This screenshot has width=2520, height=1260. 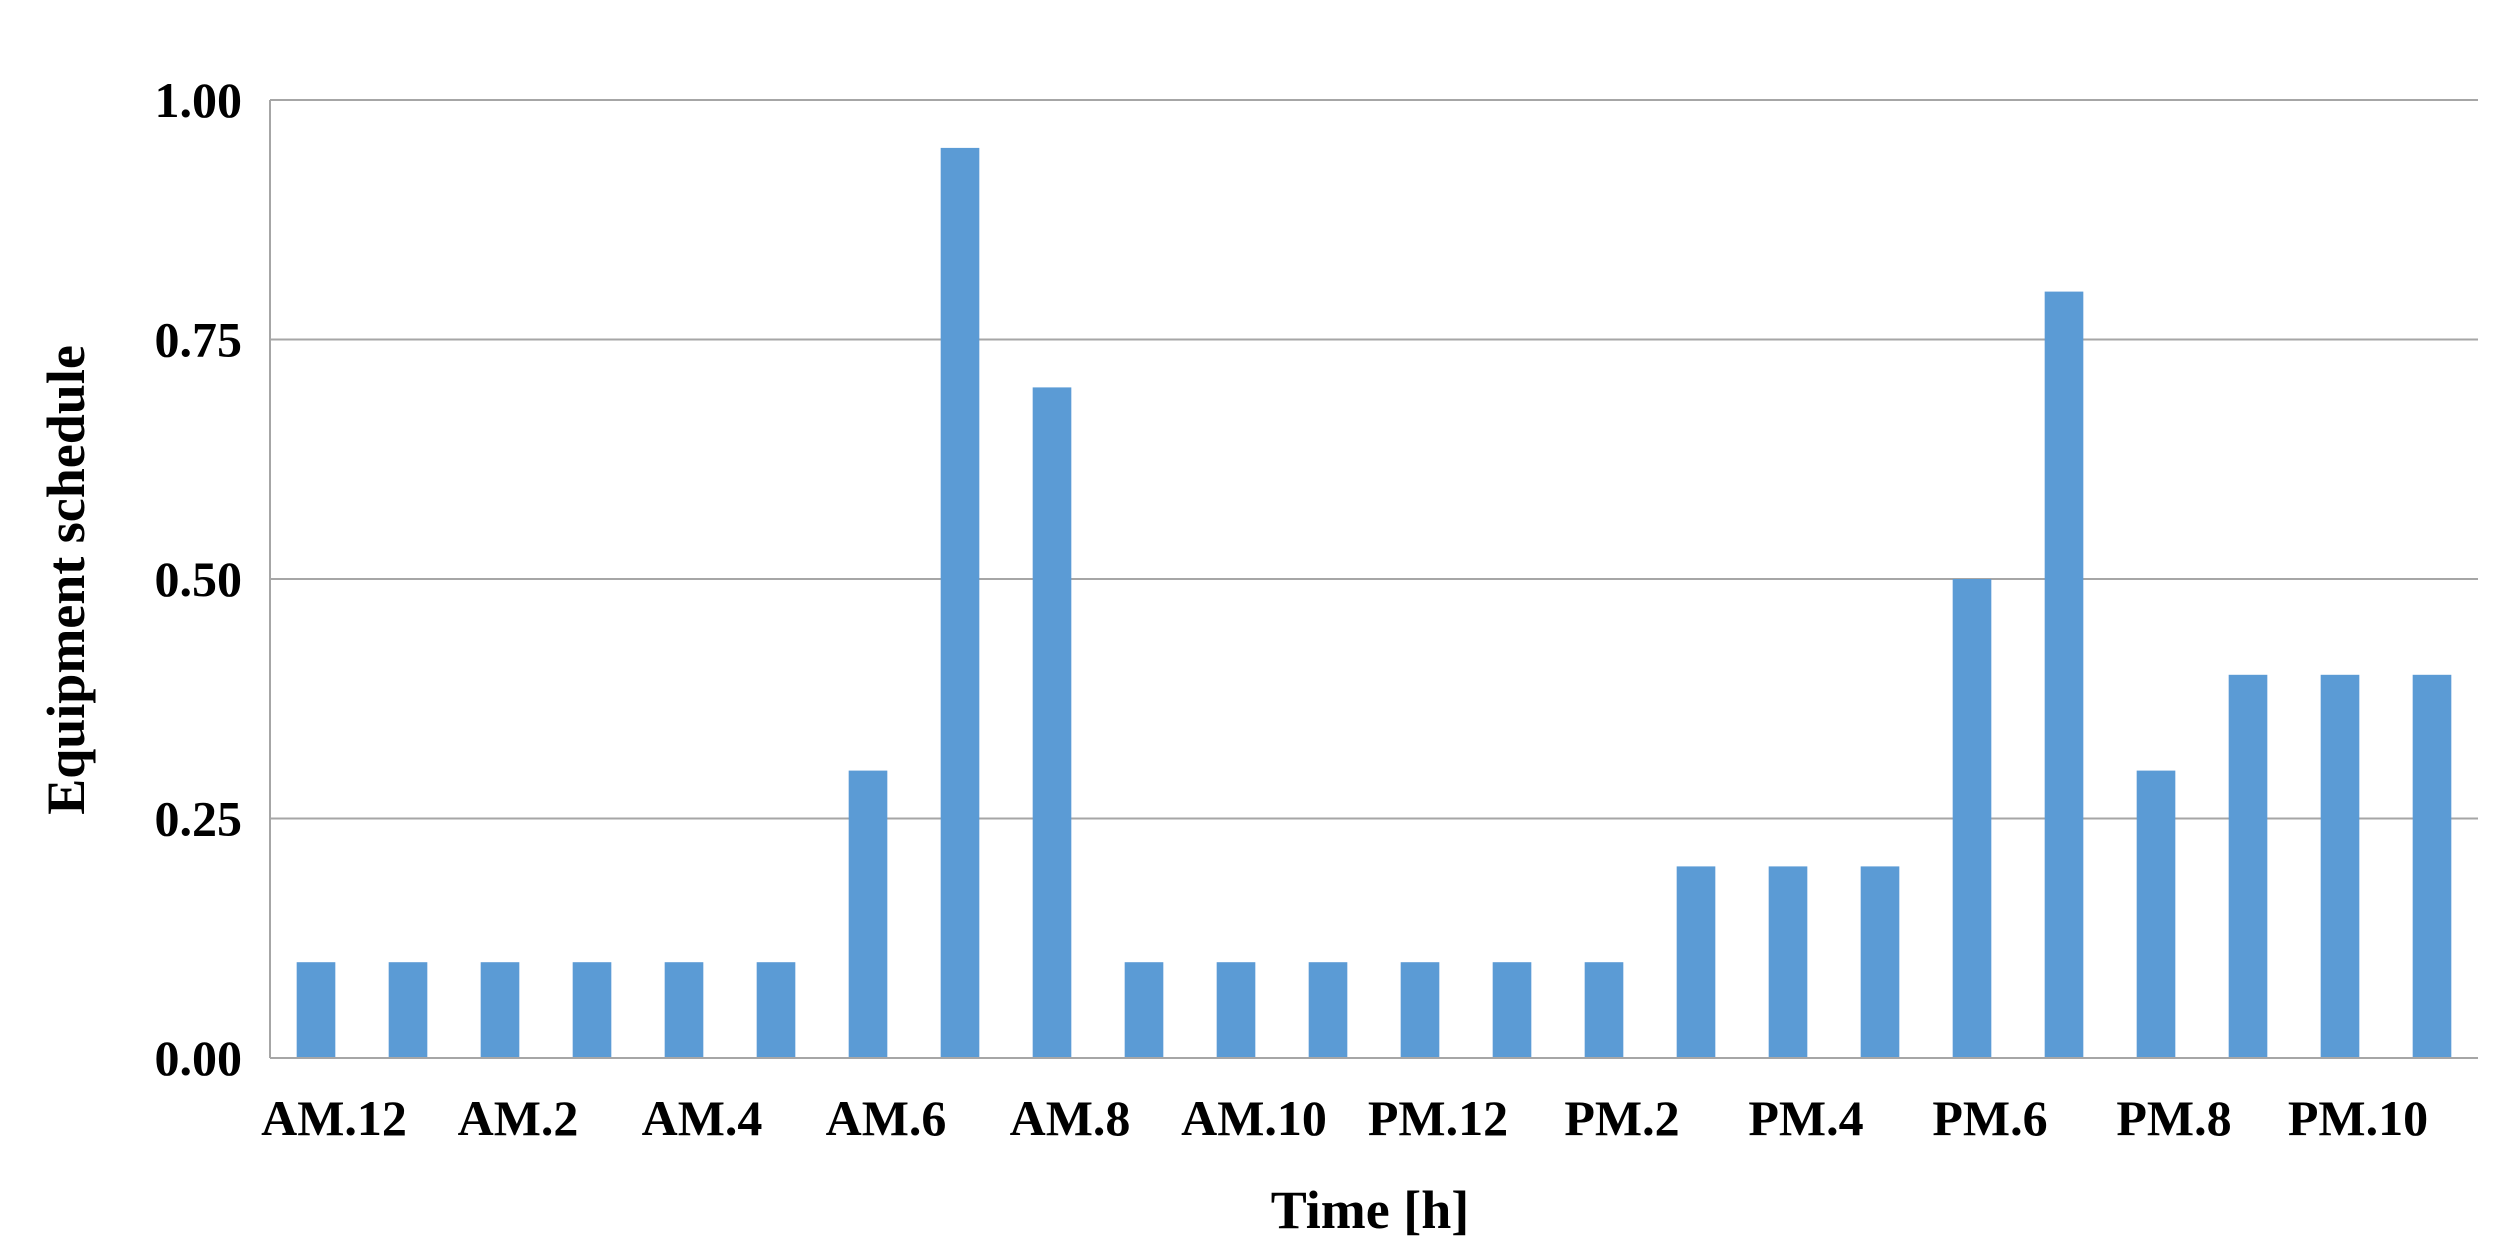 What do you see at coordinates (1070, 1118) in the screenshot?
I see `x-tick-label: AM.8` at bounding box center [1070, 1118].